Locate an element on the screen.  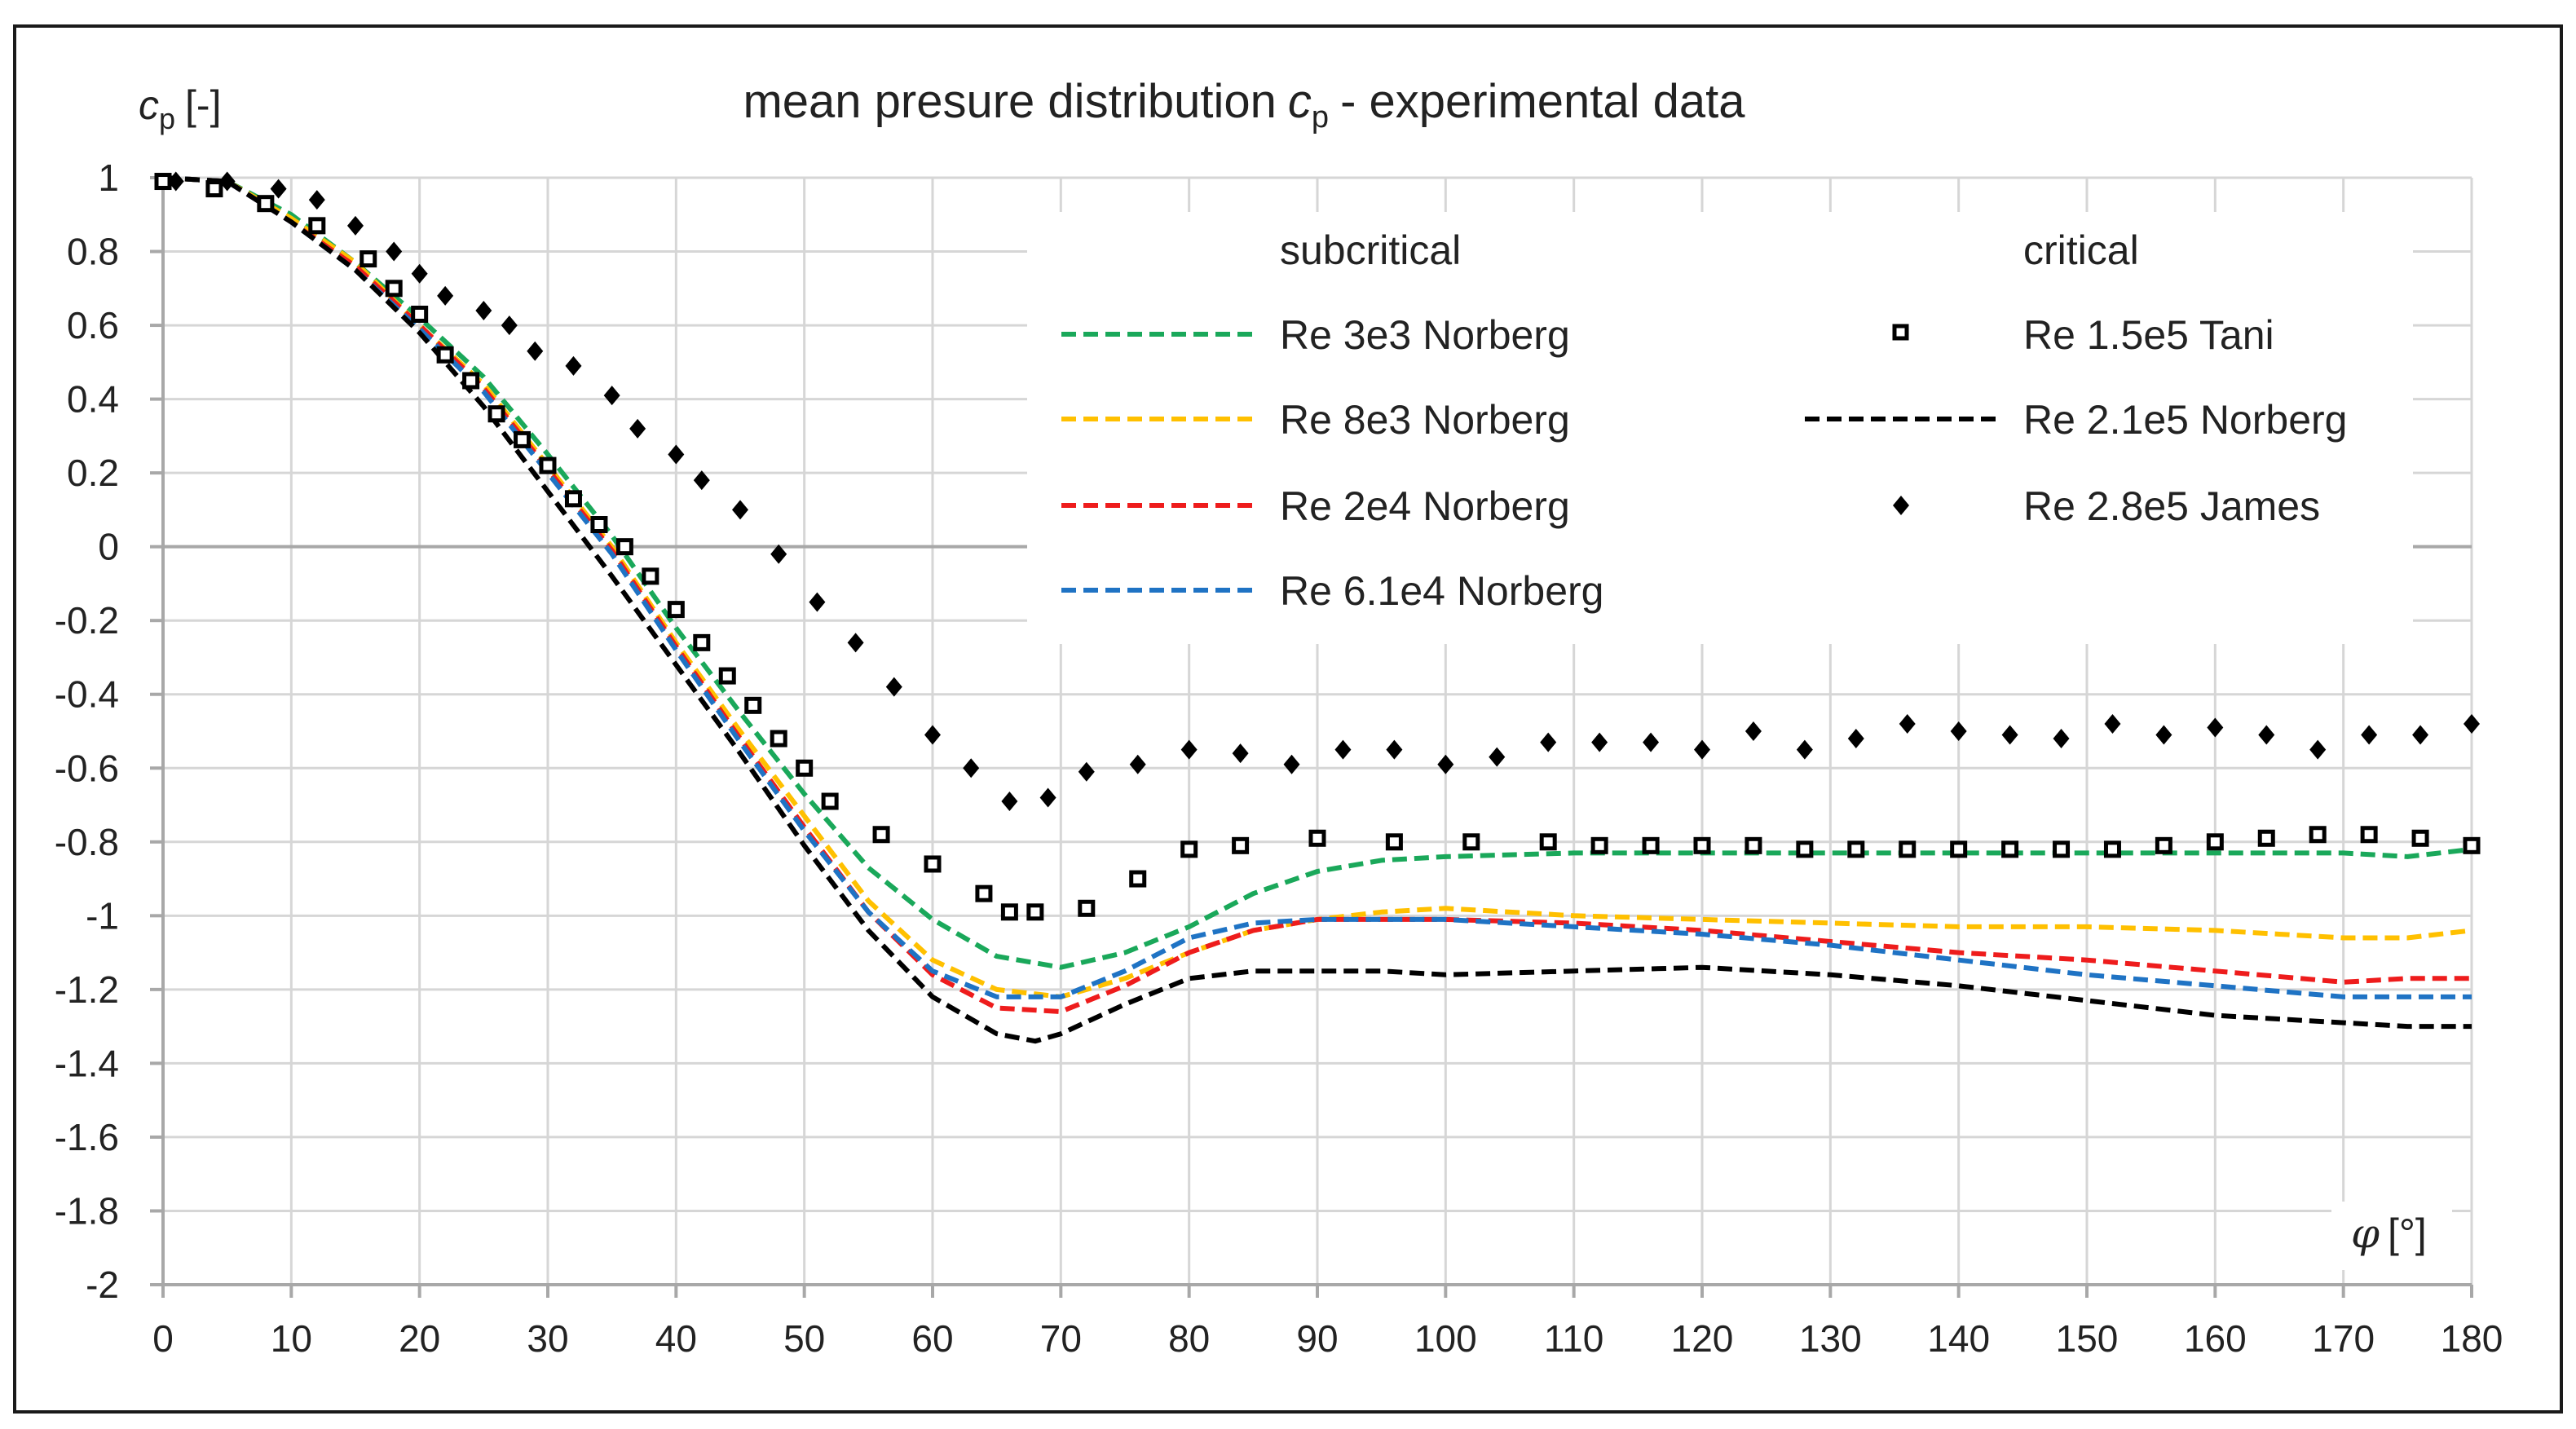
x-tick-label: 180 is located at coordinates (2472, 1338).